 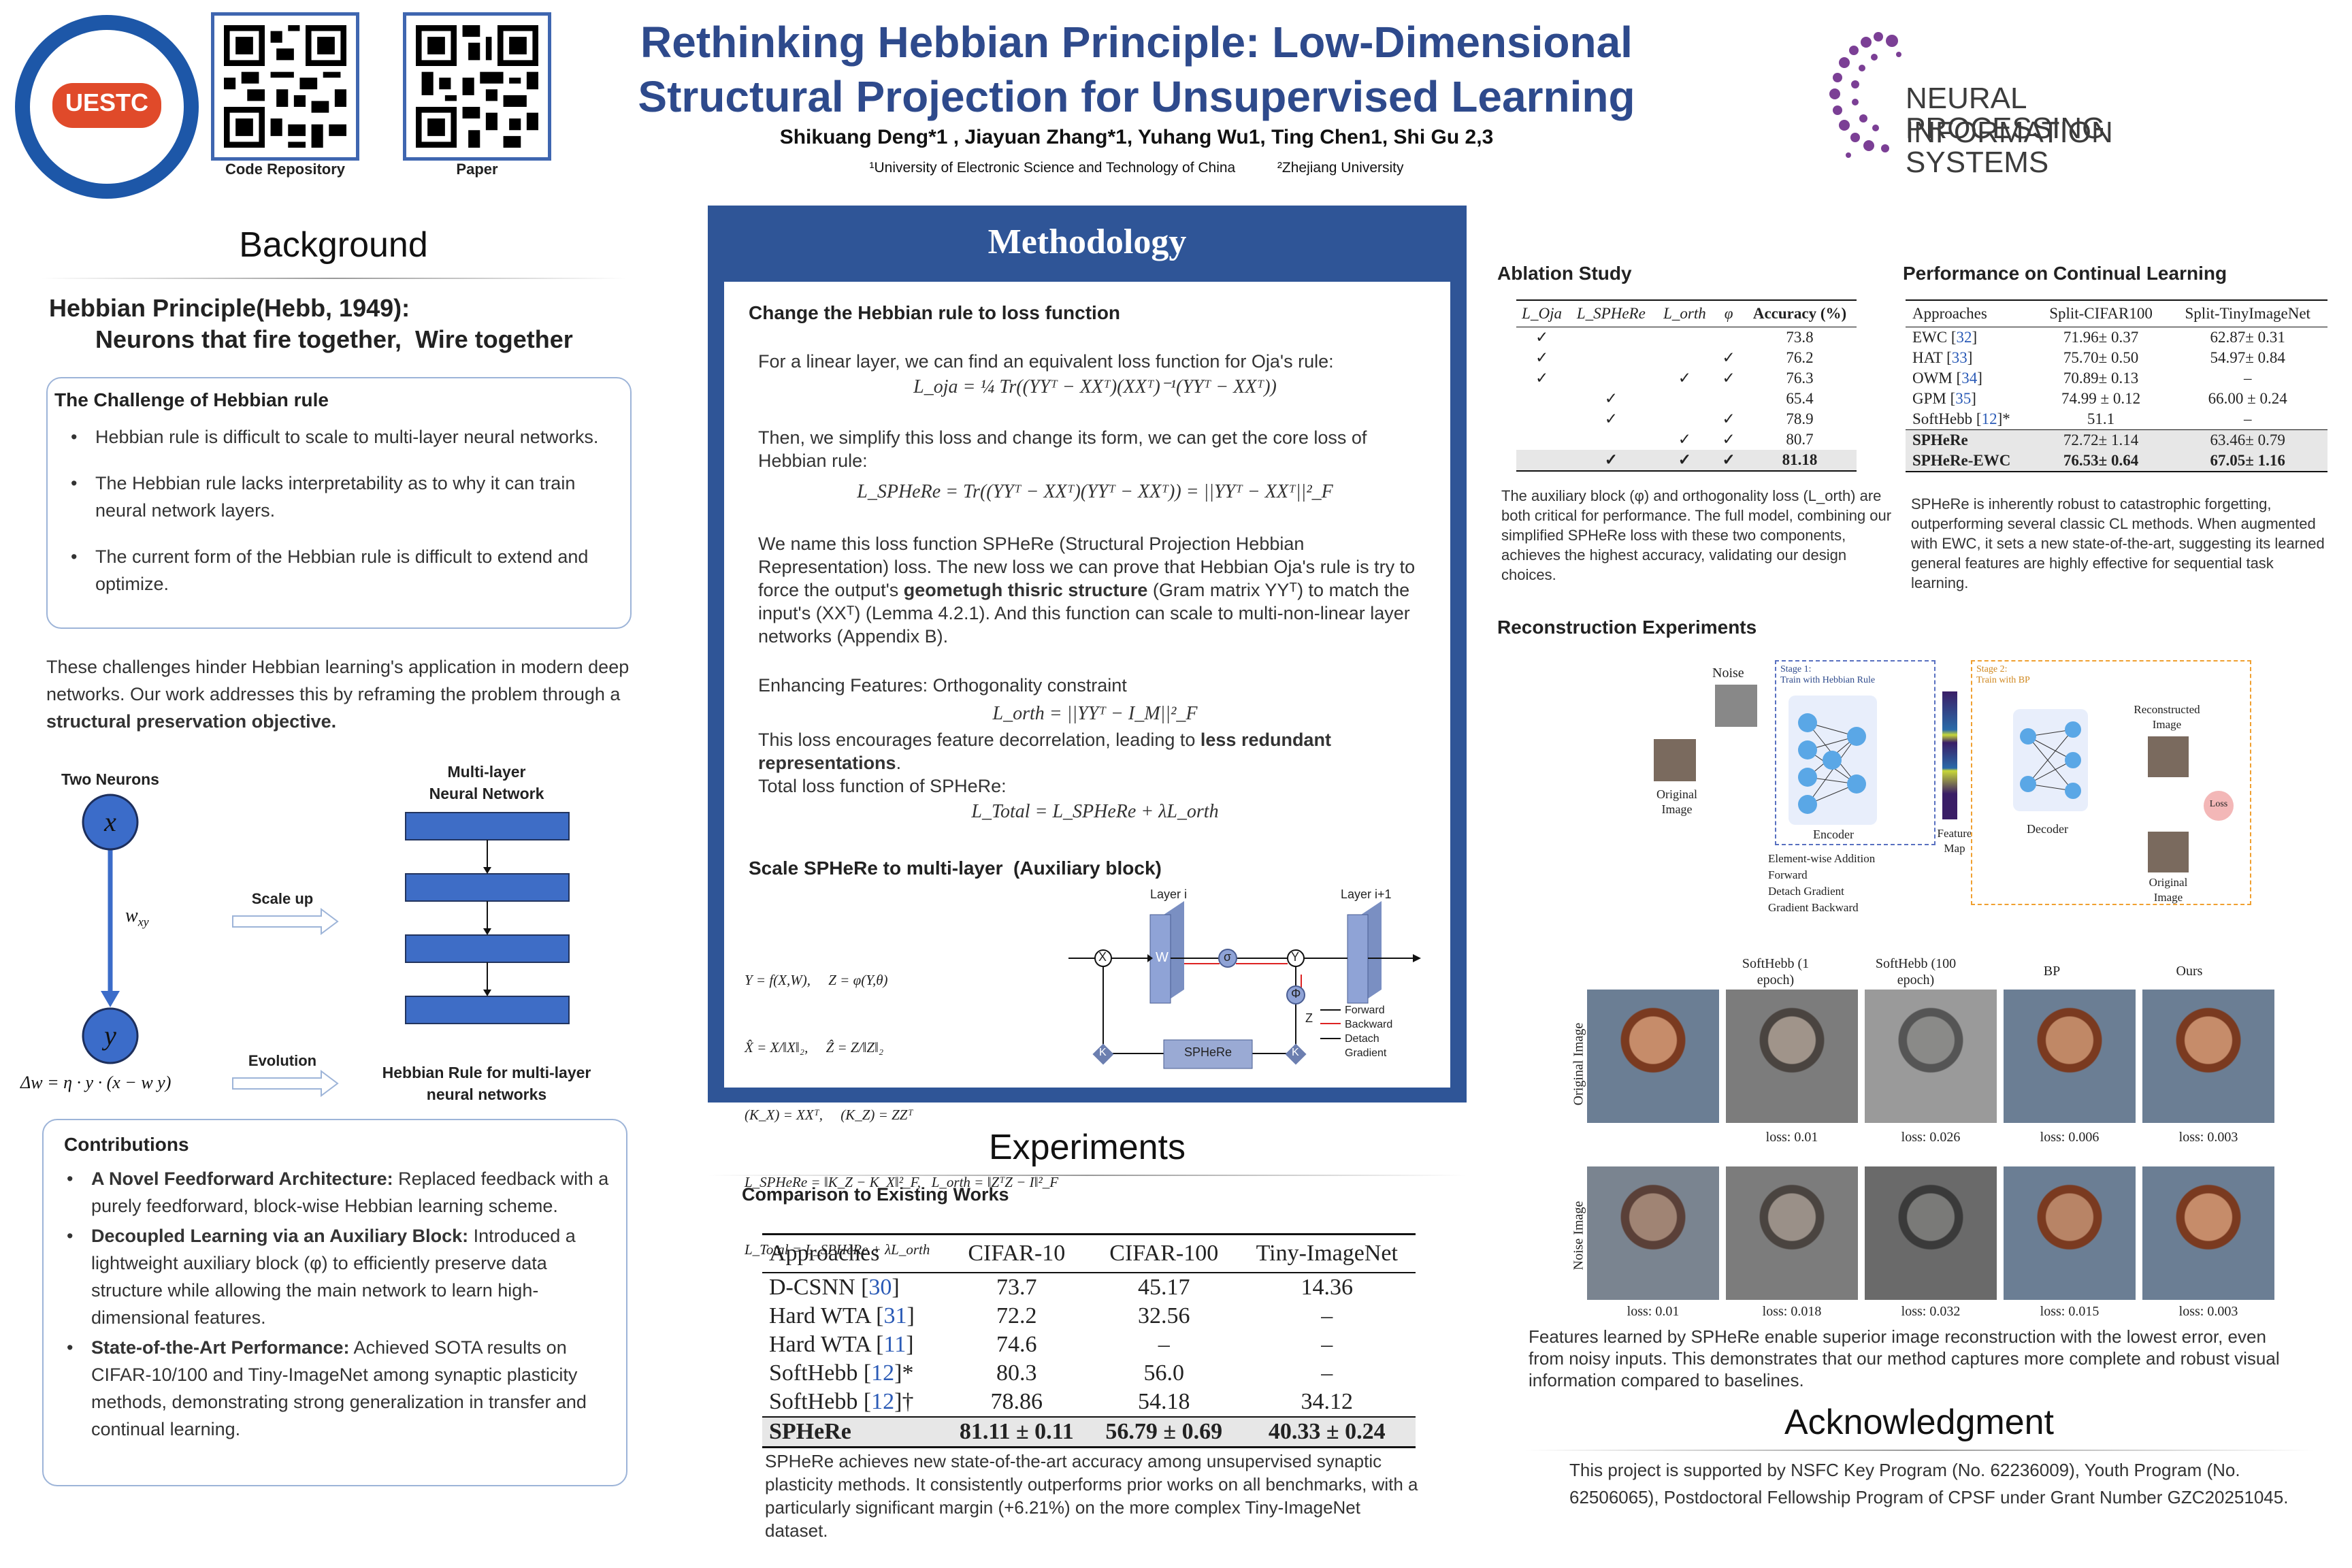 What do you see at coordinates (1800, 460) in the screenshot?
I see `accuracy-cell: 81.18` at bounding box center [1800, 460].